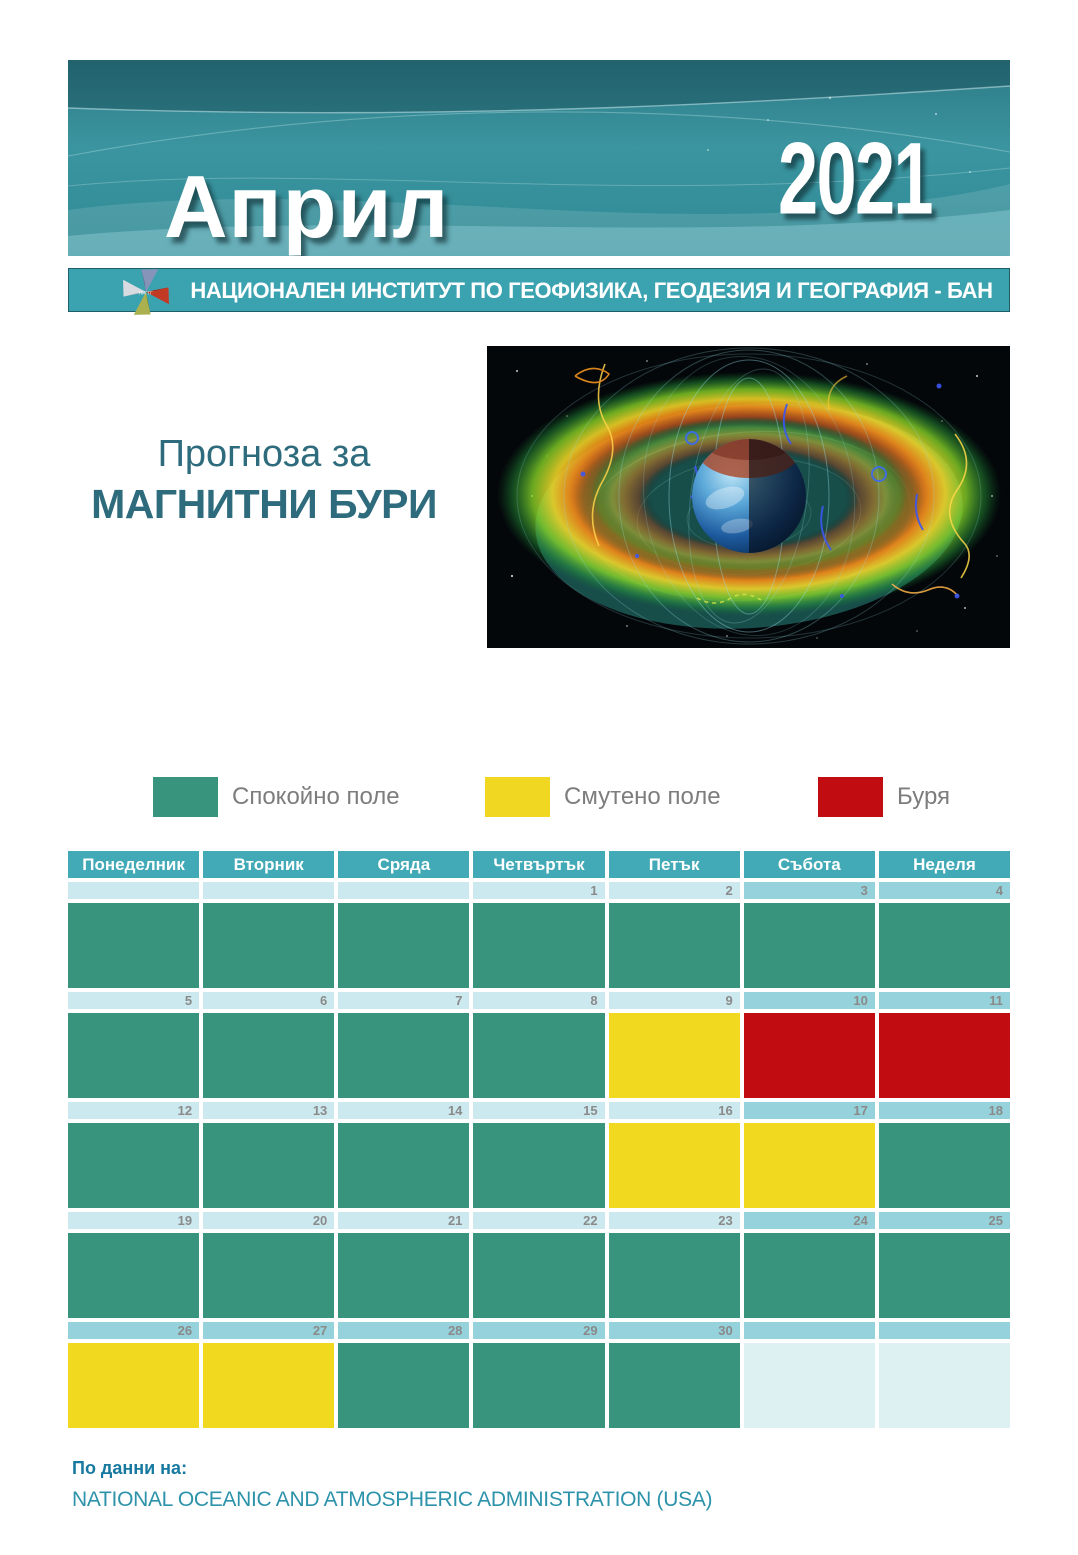 Image resolution: width=1078 pixels, height=1555 pixels. What do you see at coordinates (264, 504) in the screenshot?
I see `title-line-2: МАГНИТНИ БУРИ` at bounding box center [264, 504].